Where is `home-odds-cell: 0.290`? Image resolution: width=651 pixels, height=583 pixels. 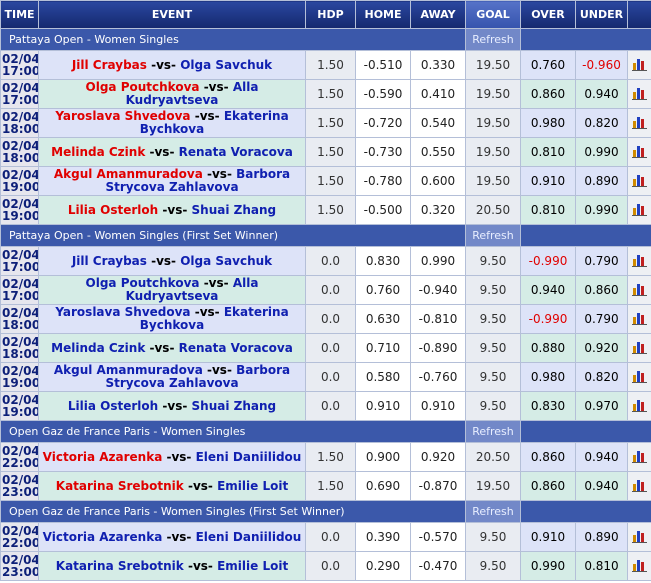
home-odds-cell: 0.290 is located at coordinates (383, 566).